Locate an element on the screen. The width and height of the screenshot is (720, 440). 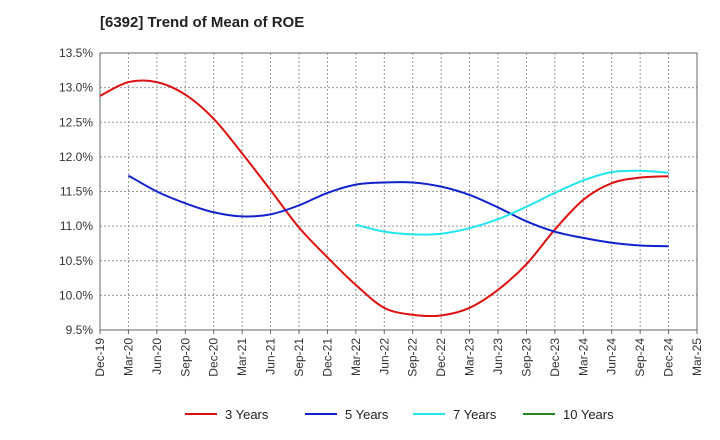
x-tick-label: Mar-21 is located at coordinates (242, 357).